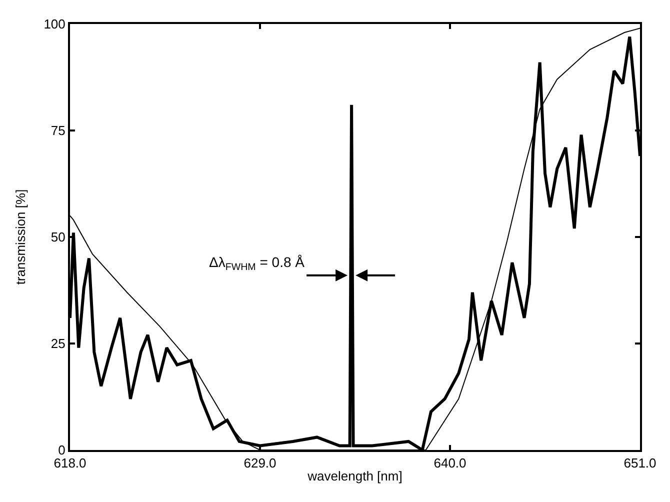  I want to click on y-tick-label: 25, so click(58, 344).